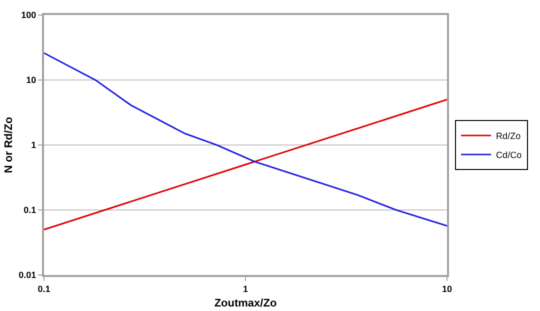 The width and height of the screenshot is (540, 311). What do you see at coordinates (28, 15) in the screenshot?
I see `y-tick-label: 100` at bounding box center [28, 15].